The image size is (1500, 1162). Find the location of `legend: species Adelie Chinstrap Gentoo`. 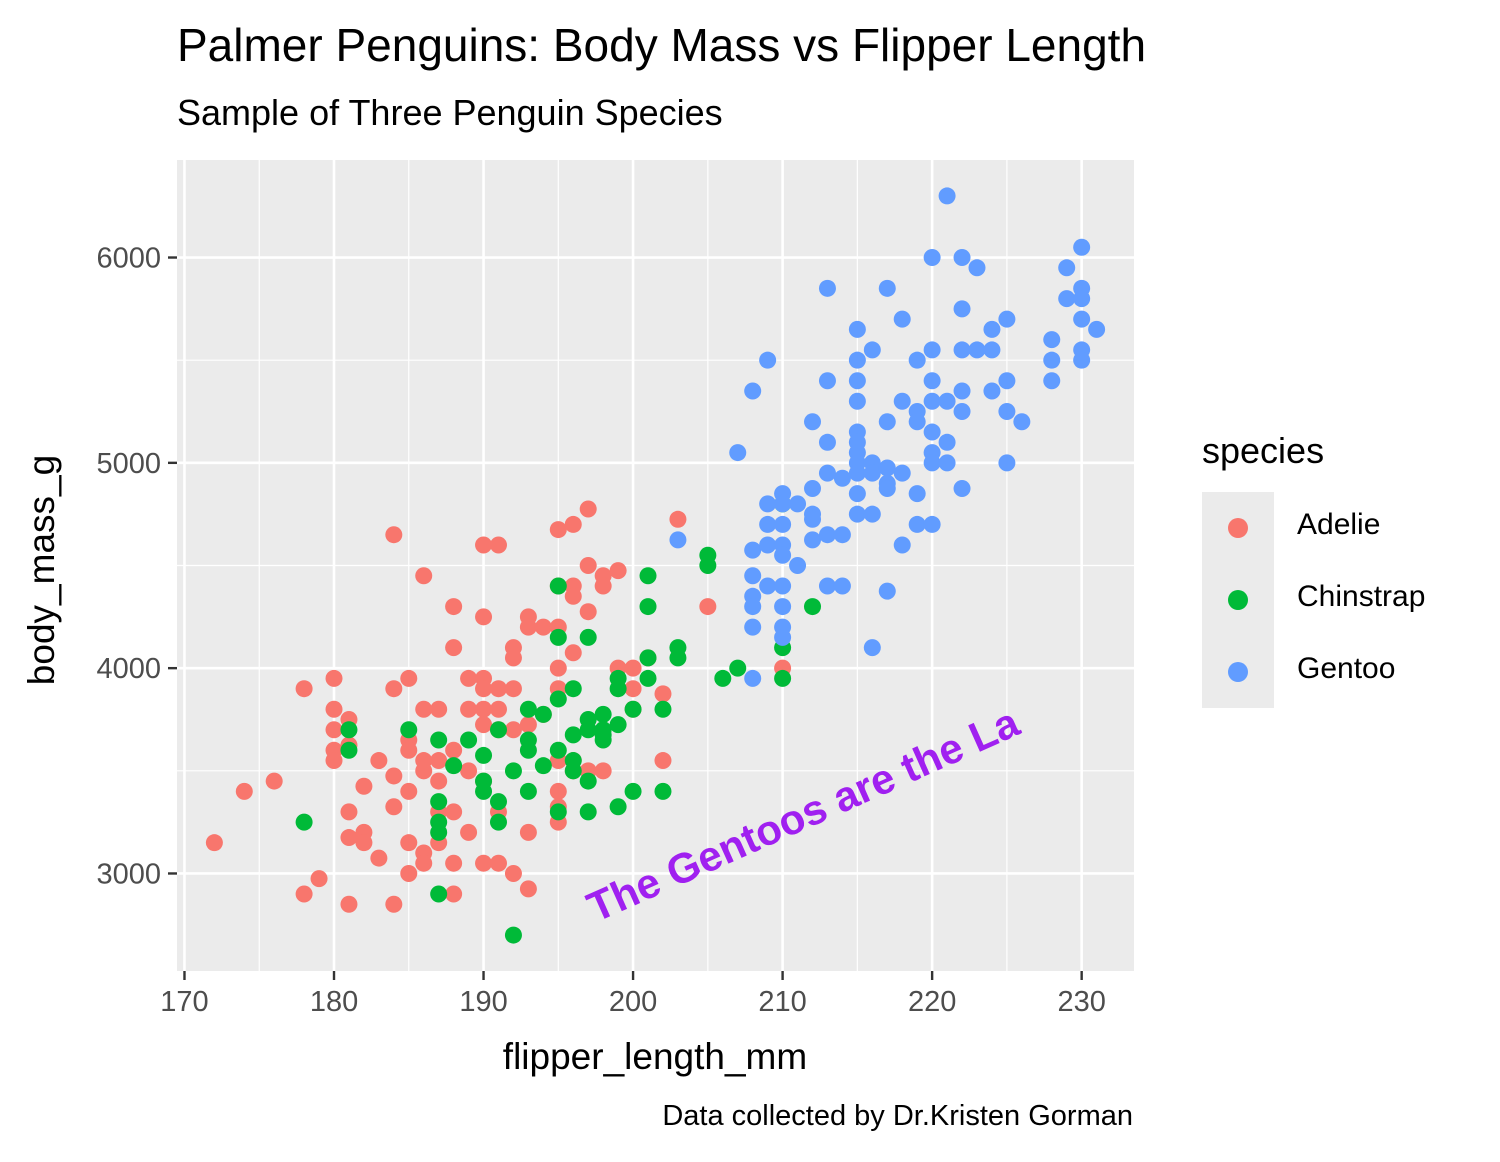

legend: species Adelie Chinstrap Gentoo is located at coordinates (1313, 569).